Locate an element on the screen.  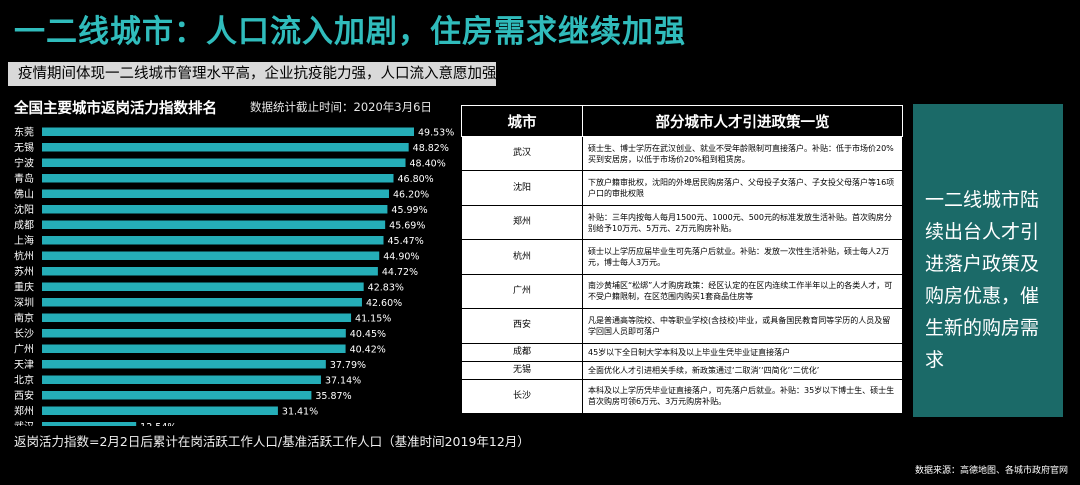
value-label: 48.82% is located at coordinates (431, 148).